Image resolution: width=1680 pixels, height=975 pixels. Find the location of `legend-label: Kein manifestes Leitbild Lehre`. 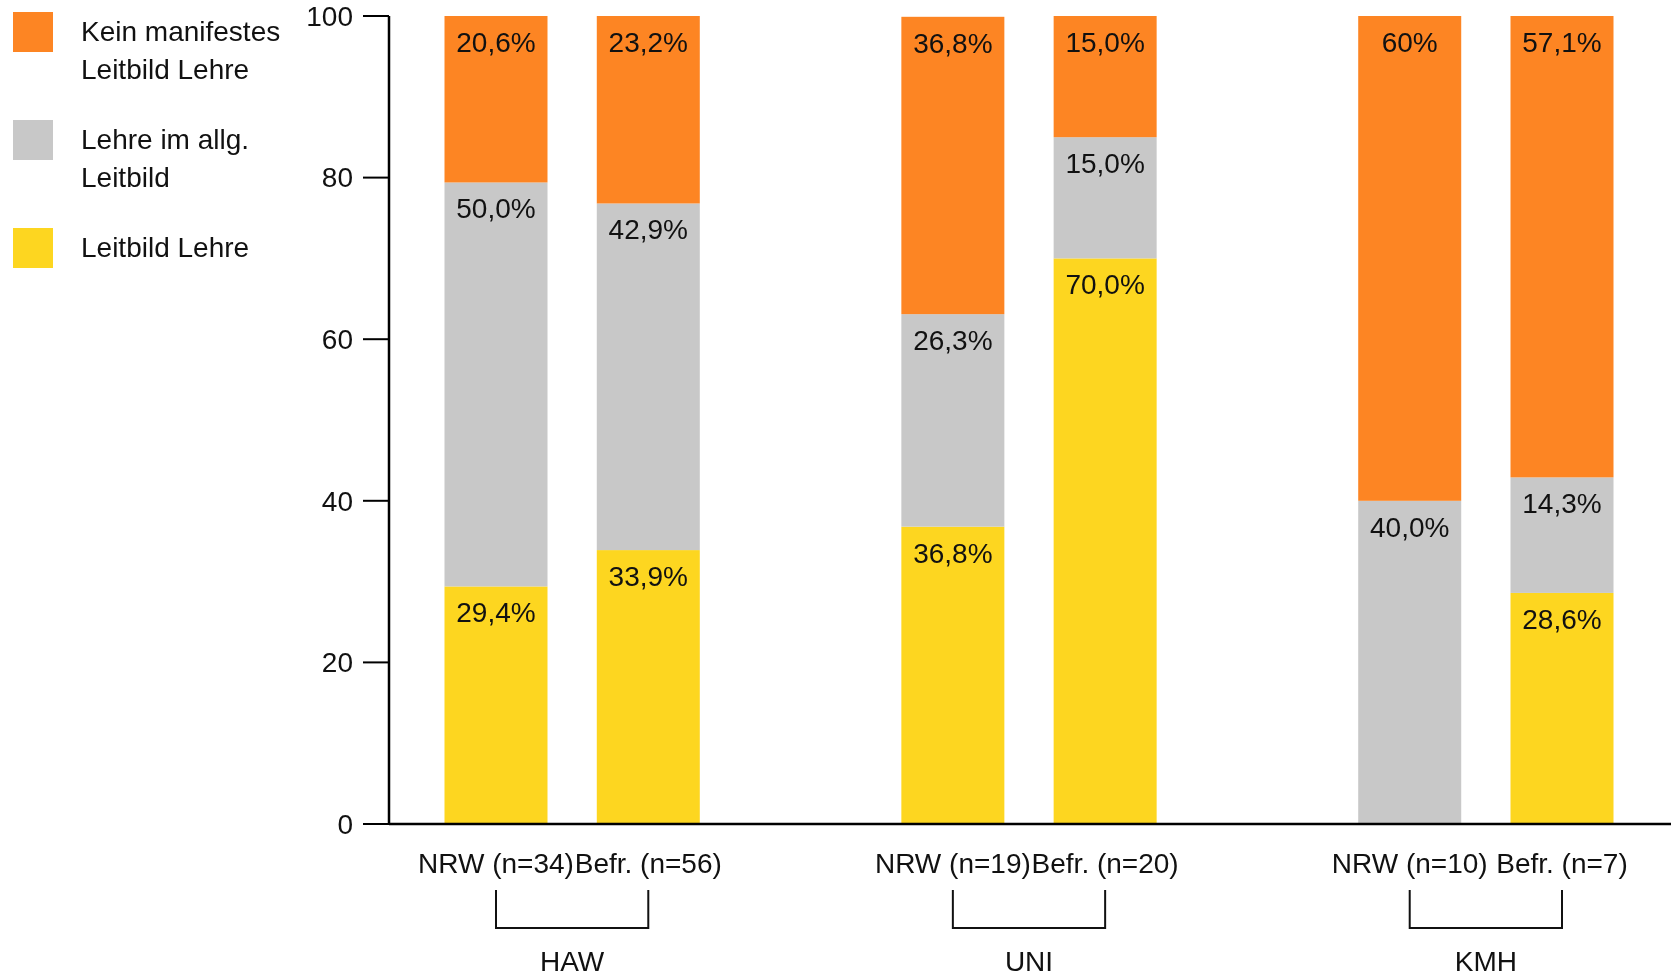

legend-label: Kein manifestes Leitbild Lehre is located at coordinates (181, 50).